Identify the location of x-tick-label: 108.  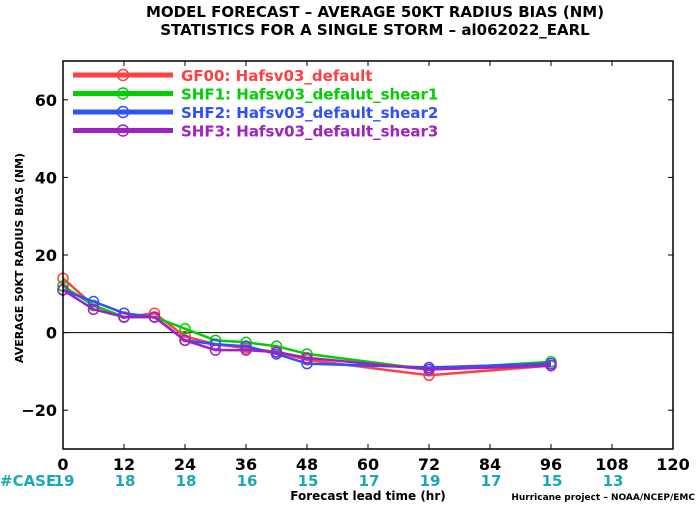
(611, 464).